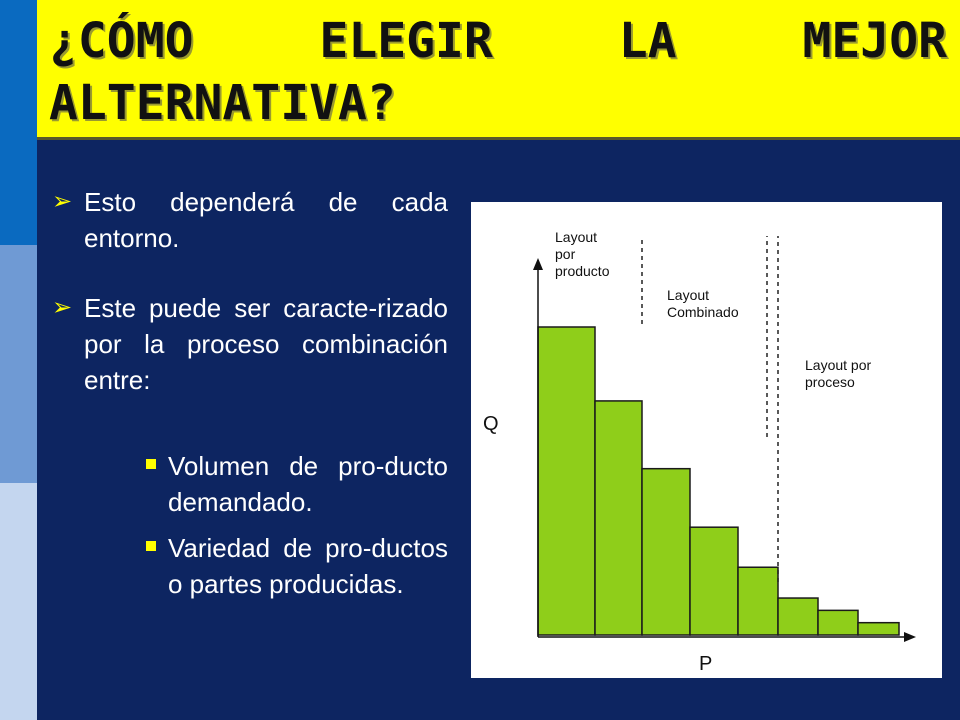 This screenshot has height=720, width=960. I want to click on bullet-item: ➢ Esto dependerá de cada entorno., so click(249, 220).